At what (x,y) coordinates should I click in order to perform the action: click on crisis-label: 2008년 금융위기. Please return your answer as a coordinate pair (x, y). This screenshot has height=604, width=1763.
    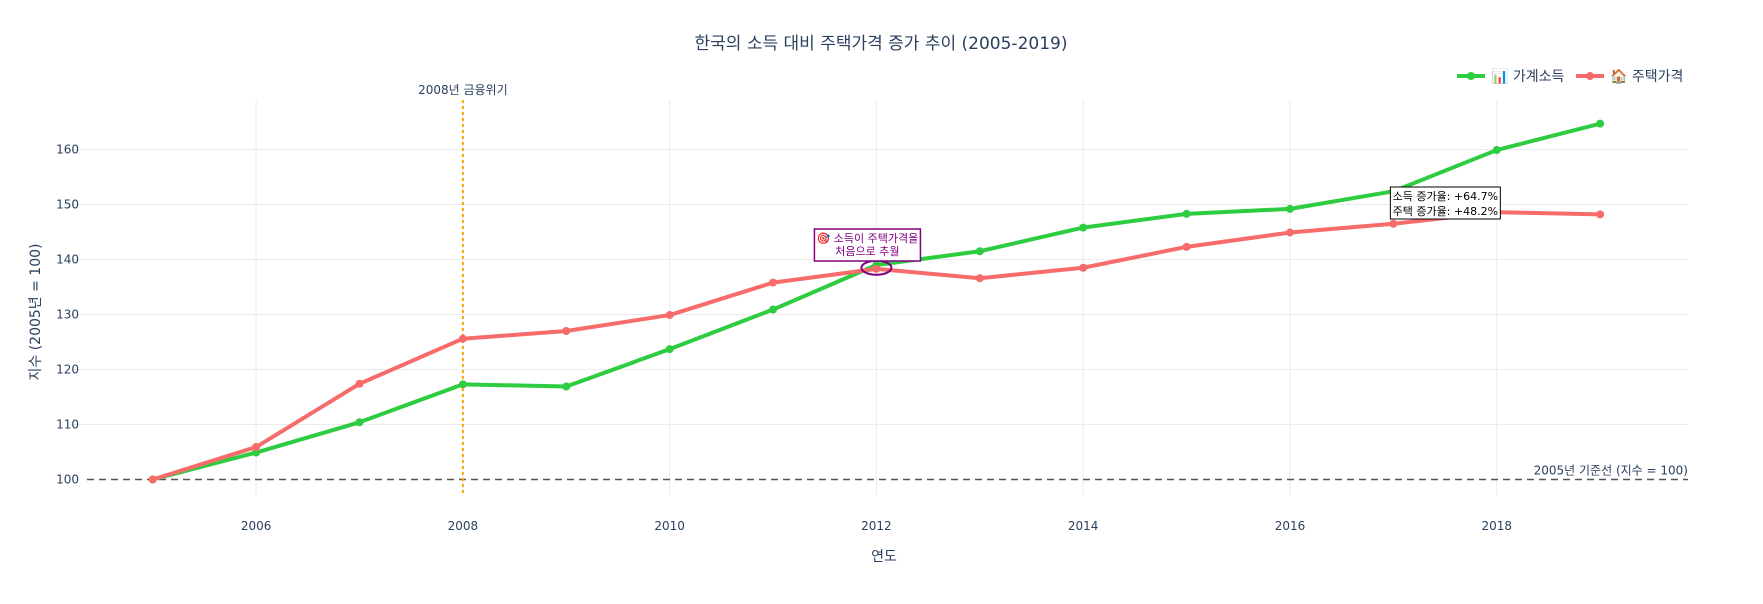
    Looking at the image, I should click on (463, 90).